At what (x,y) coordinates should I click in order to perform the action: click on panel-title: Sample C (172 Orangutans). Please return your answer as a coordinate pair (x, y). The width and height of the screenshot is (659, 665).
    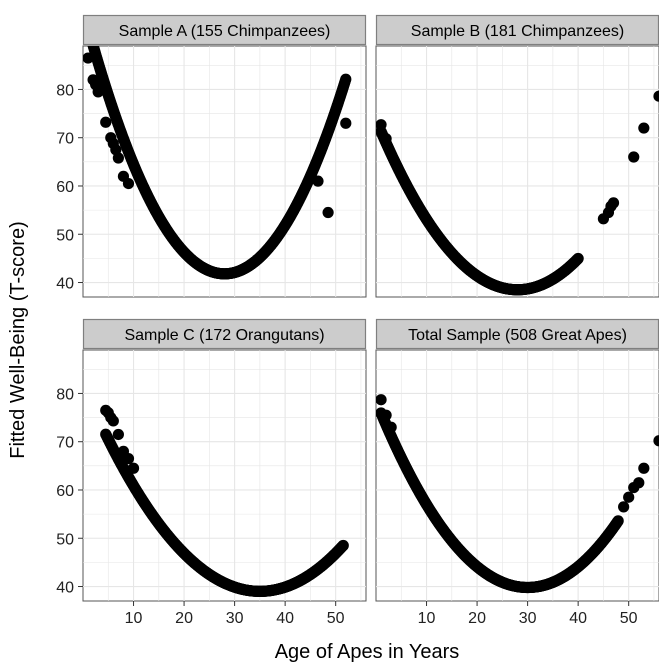
    Looking at the image, I should click on (224, 335).